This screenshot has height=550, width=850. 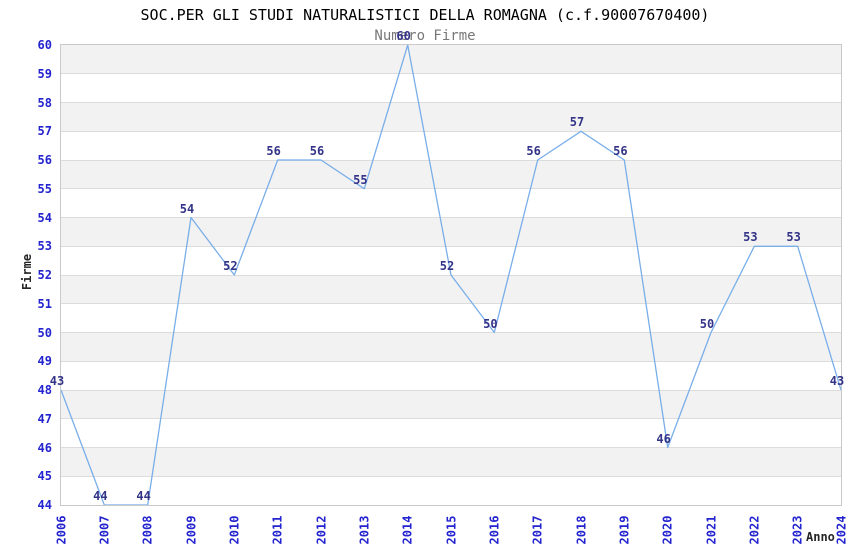 I want to click on y-tick-label: 53, so click(x=44, y=246).